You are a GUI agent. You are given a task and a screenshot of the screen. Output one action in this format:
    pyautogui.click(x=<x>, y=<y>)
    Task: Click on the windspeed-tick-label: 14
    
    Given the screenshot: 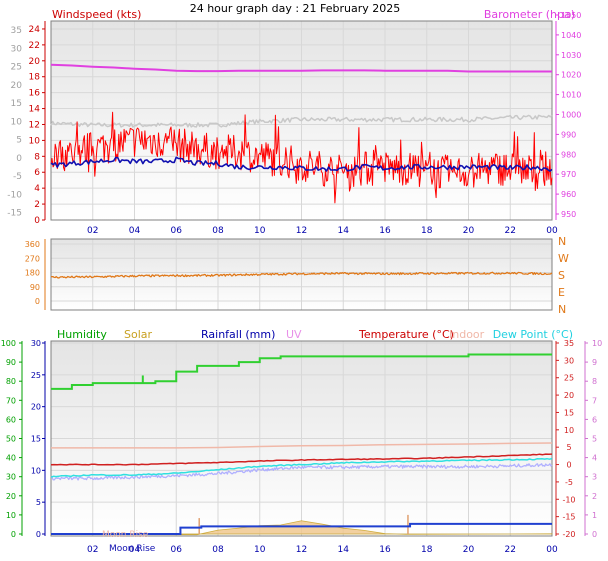 What is the action you would take?
    pyautogui.click(x=35, y=110)
    